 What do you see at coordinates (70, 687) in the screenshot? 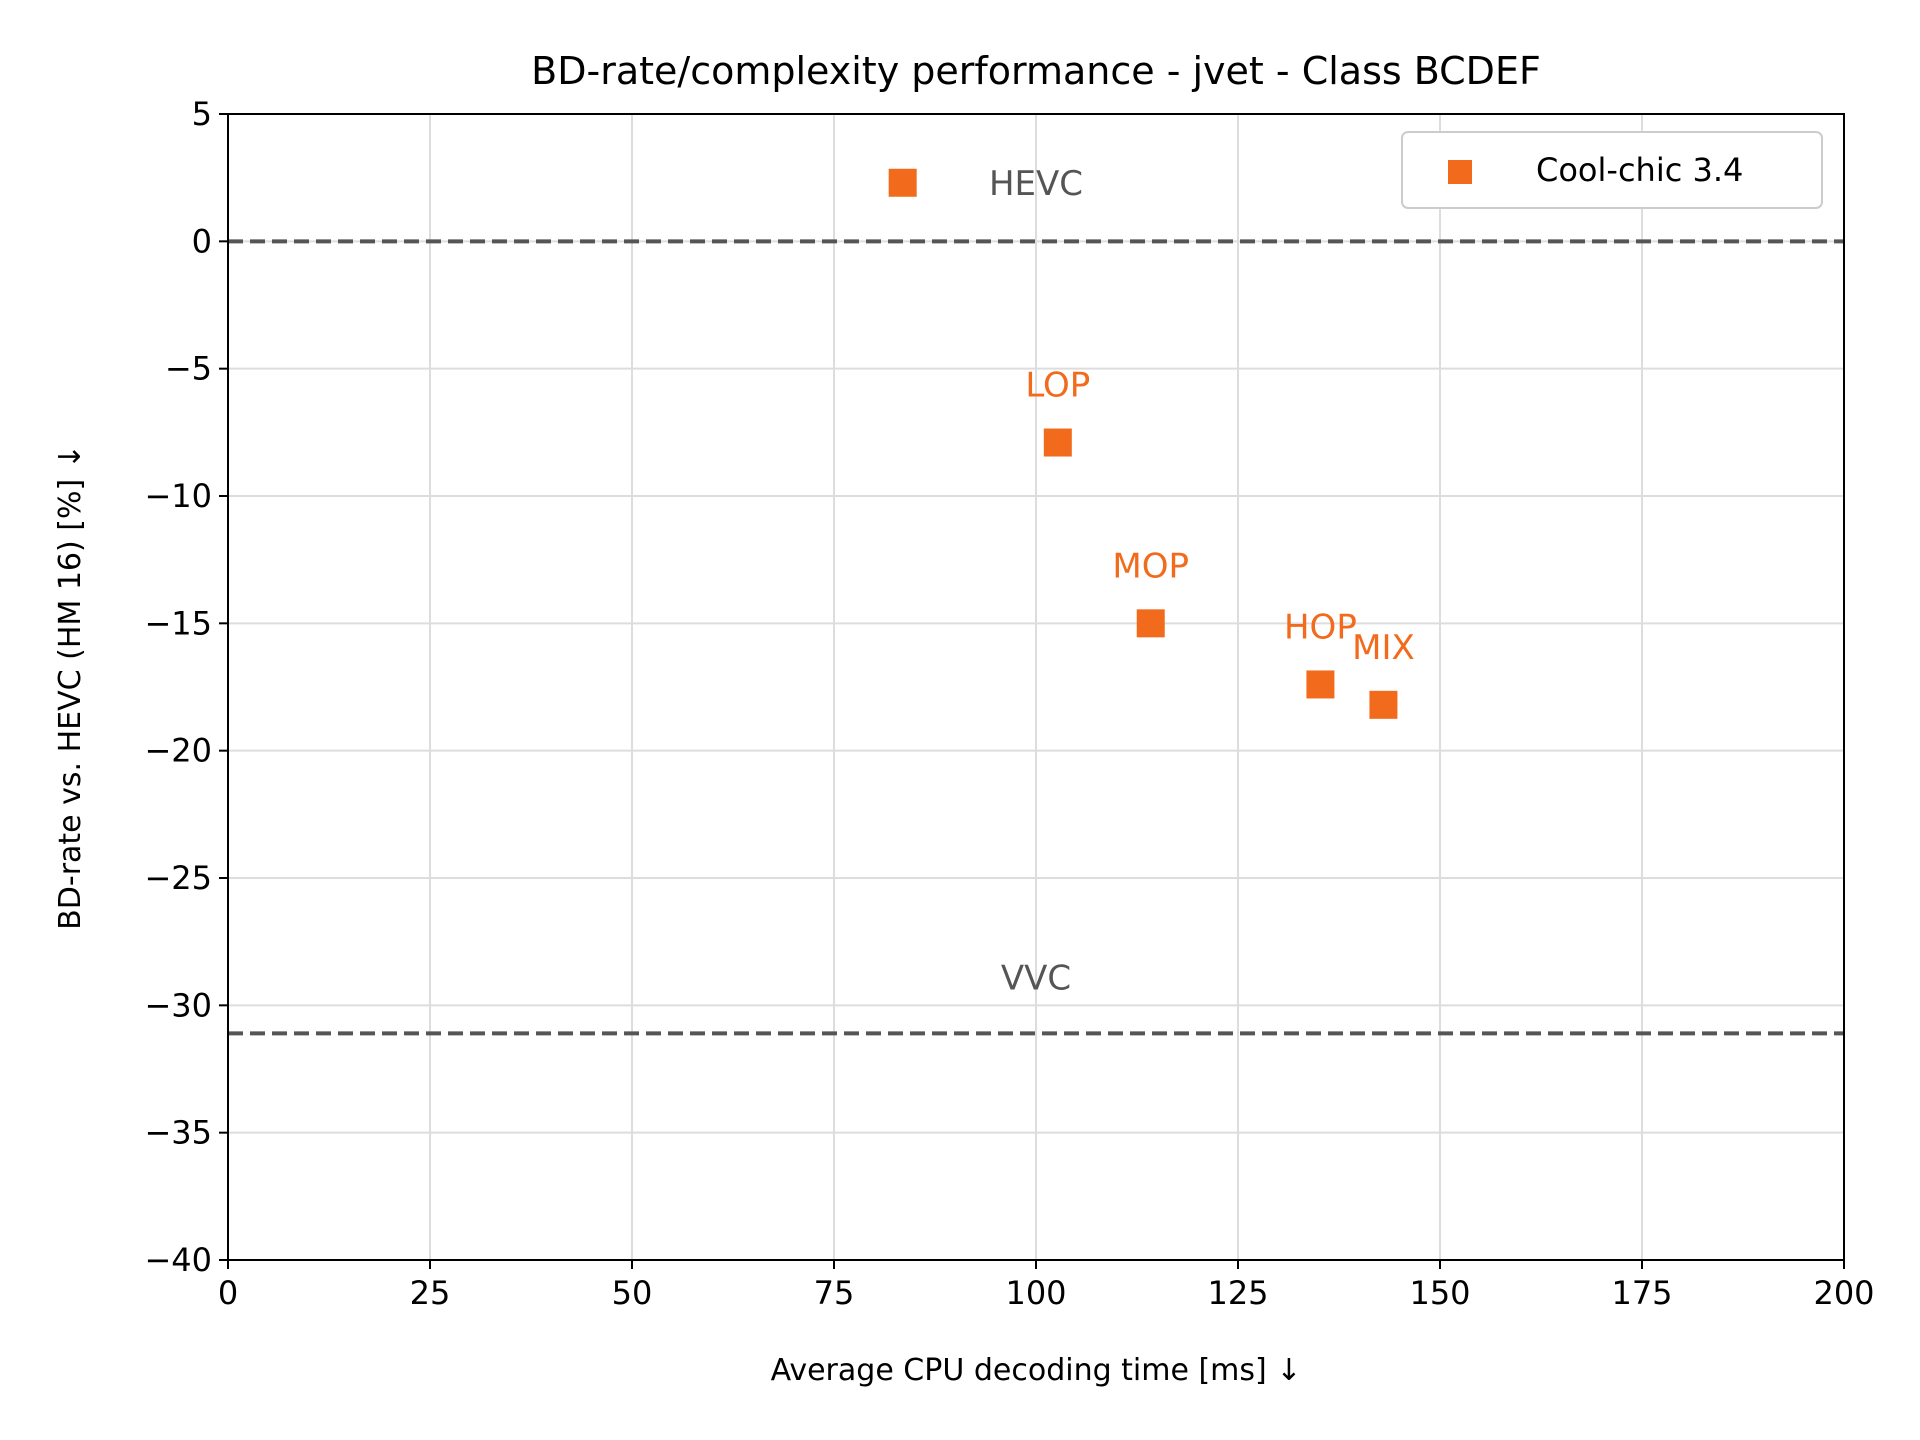
I see `y-axis-label: BD-rate vs. HEVC (HM 16) [%] ↓` at bounding box center [70, 687].